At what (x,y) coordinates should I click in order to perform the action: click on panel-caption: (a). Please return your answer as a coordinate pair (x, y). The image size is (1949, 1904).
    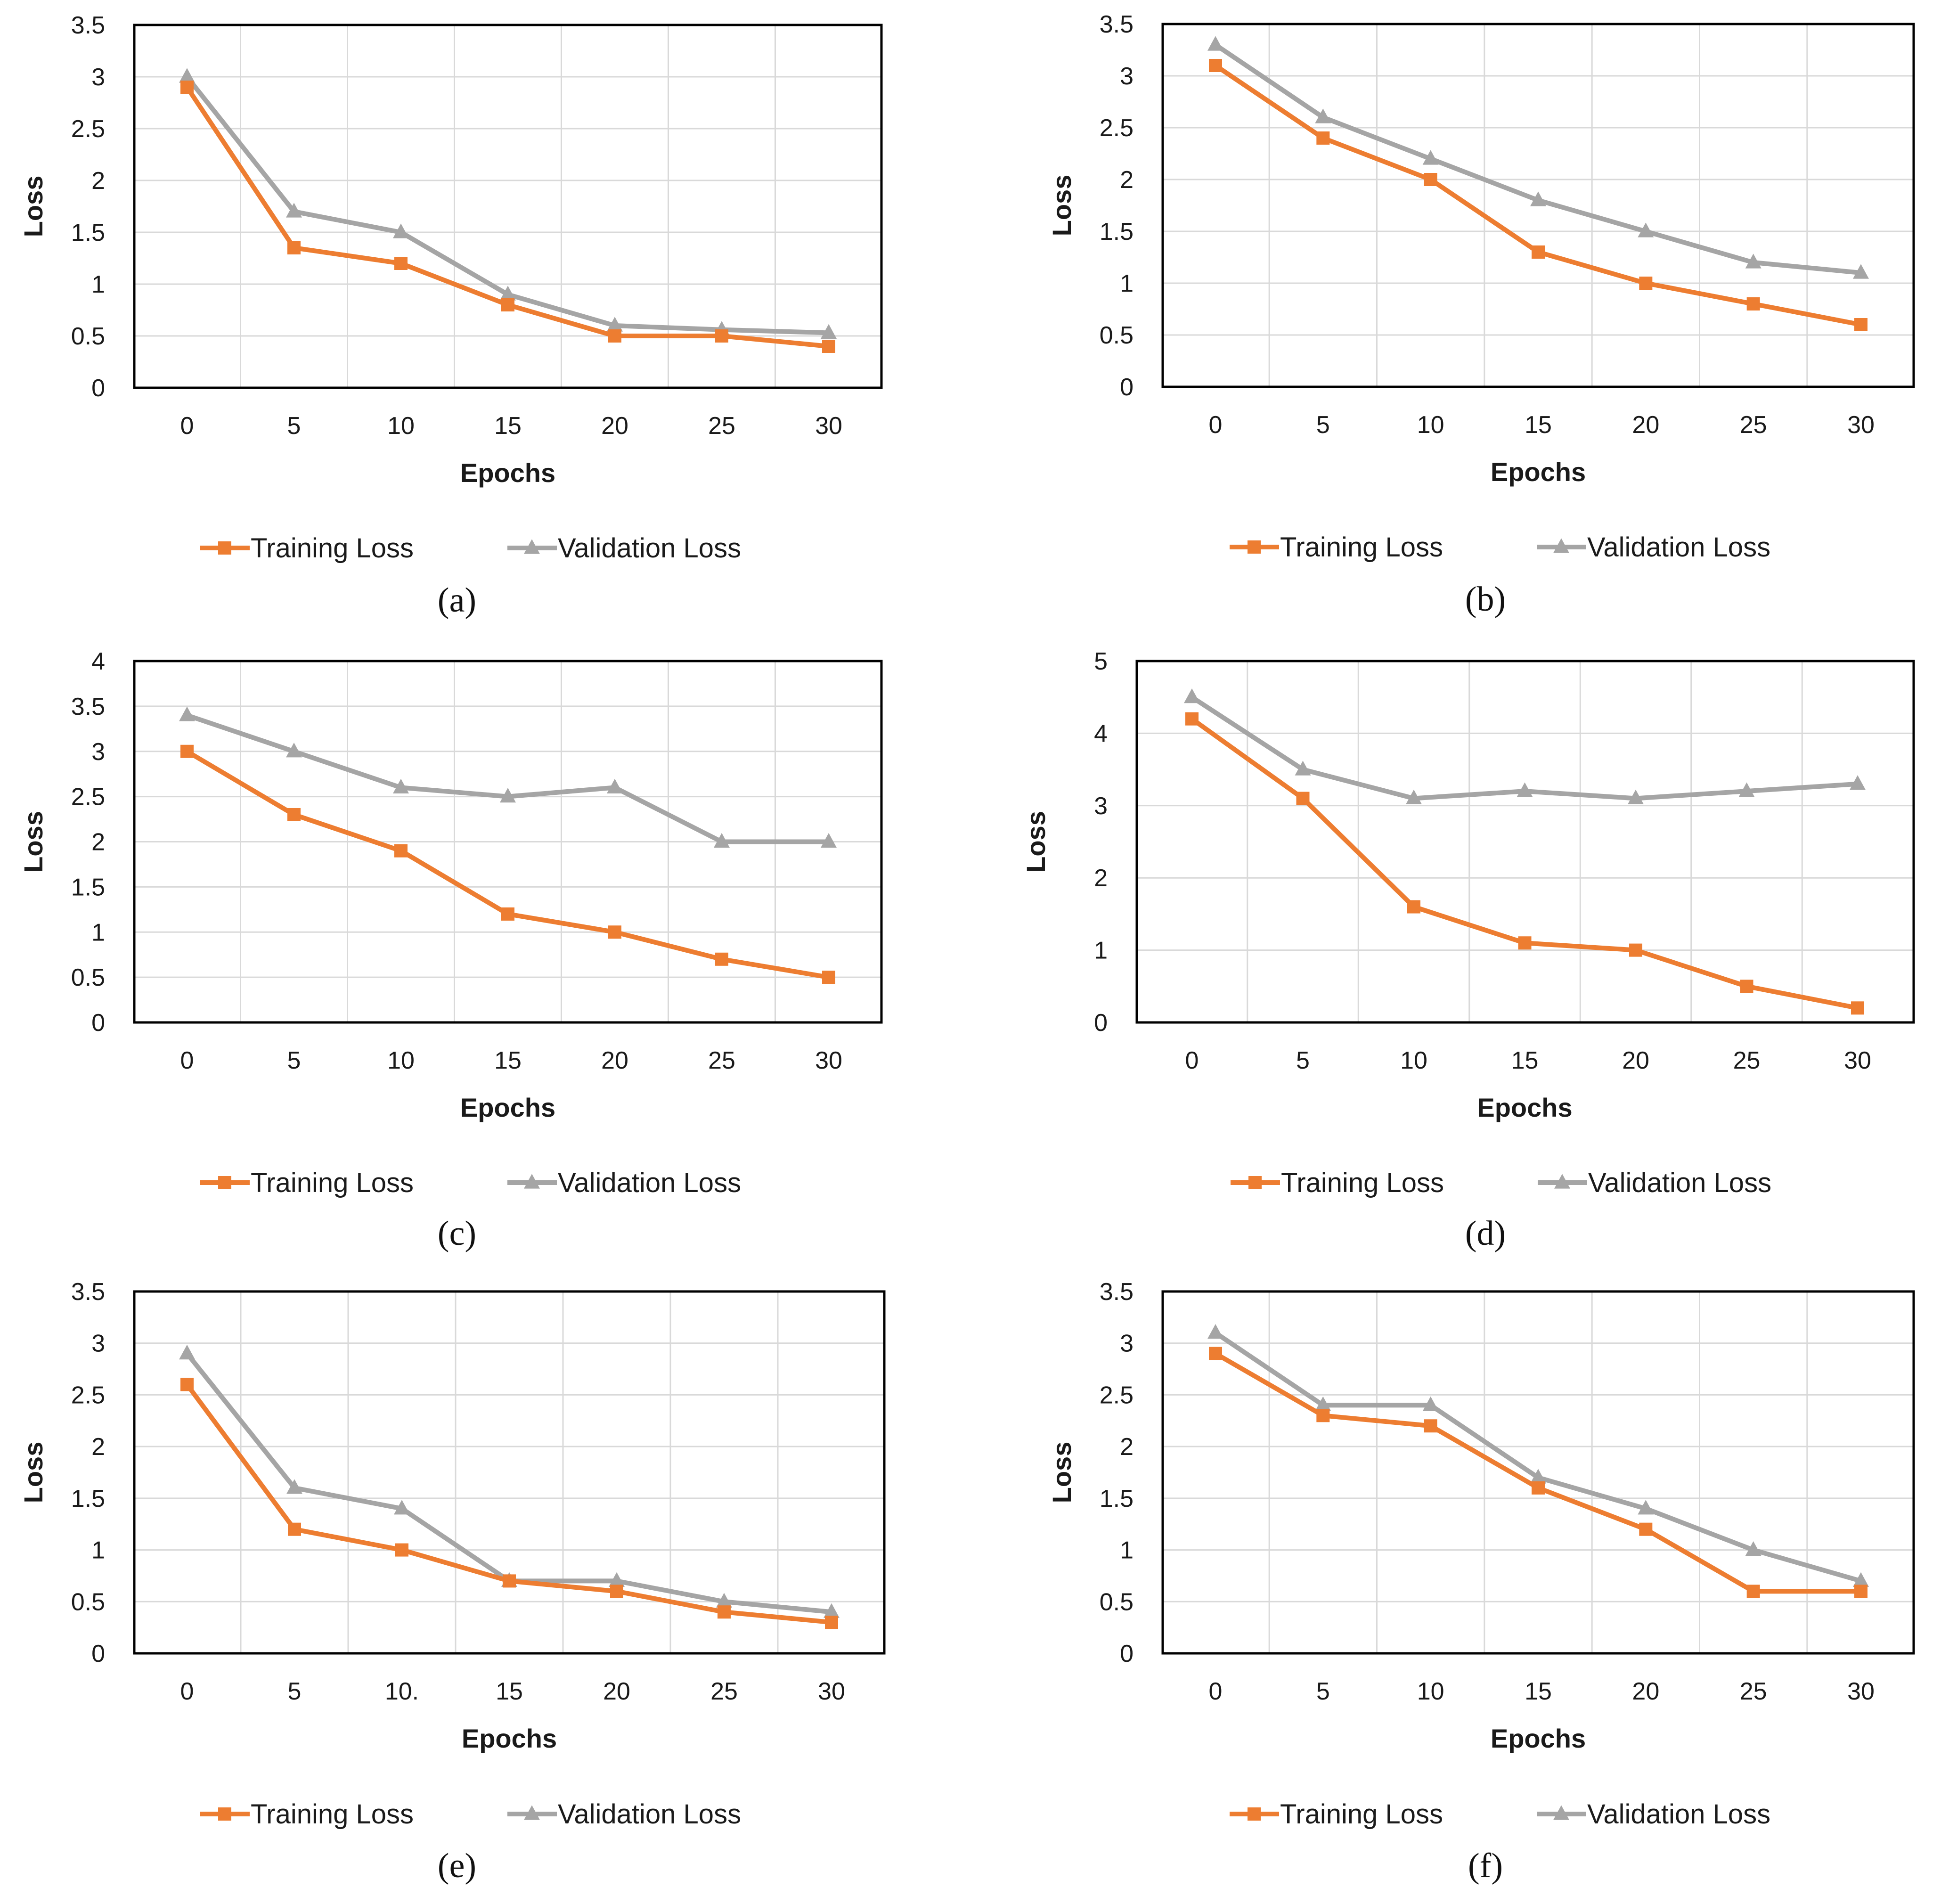
    Looking at the image, I should click on (457, 600).